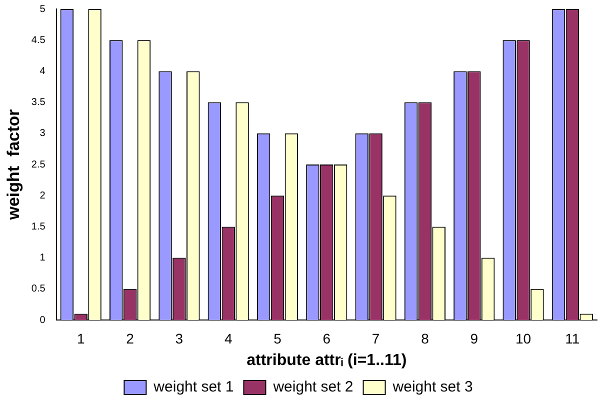 The width and height of the screenshot is (607, 405). I want to click on legend-label: weight set 1, so click(193, 387).